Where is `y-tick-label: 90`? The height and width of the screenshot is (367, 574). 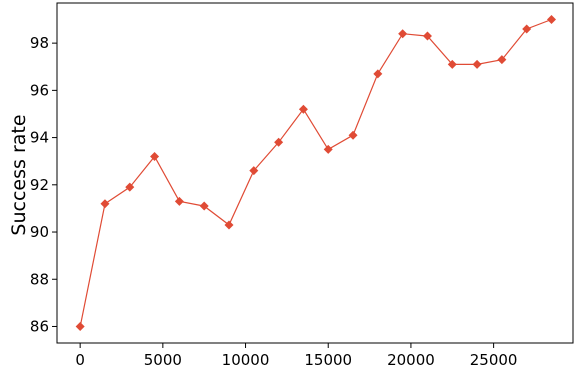 y-tick-label: 90 is located at coordinates (39, 232).